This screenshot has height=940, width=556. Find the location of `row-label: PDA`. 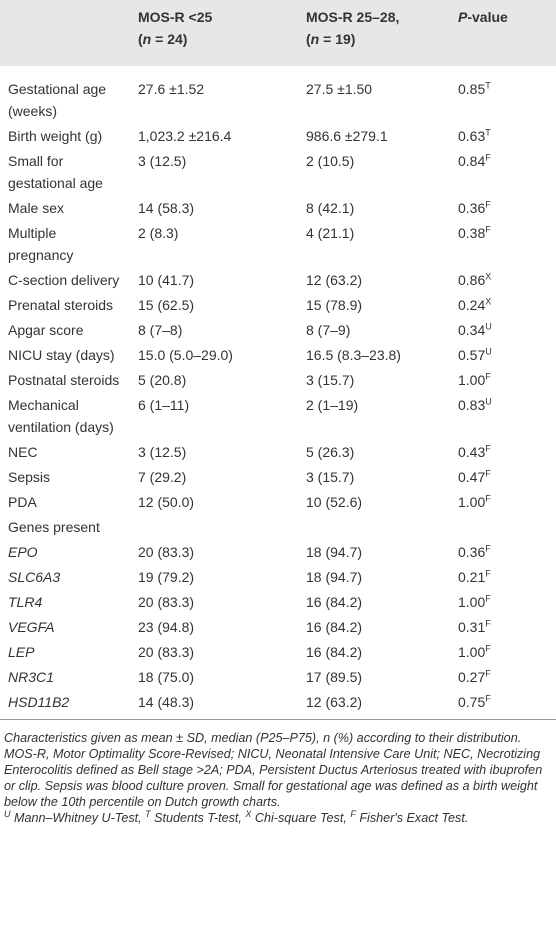

row-label: PDA is located at coordinates (22, 502).